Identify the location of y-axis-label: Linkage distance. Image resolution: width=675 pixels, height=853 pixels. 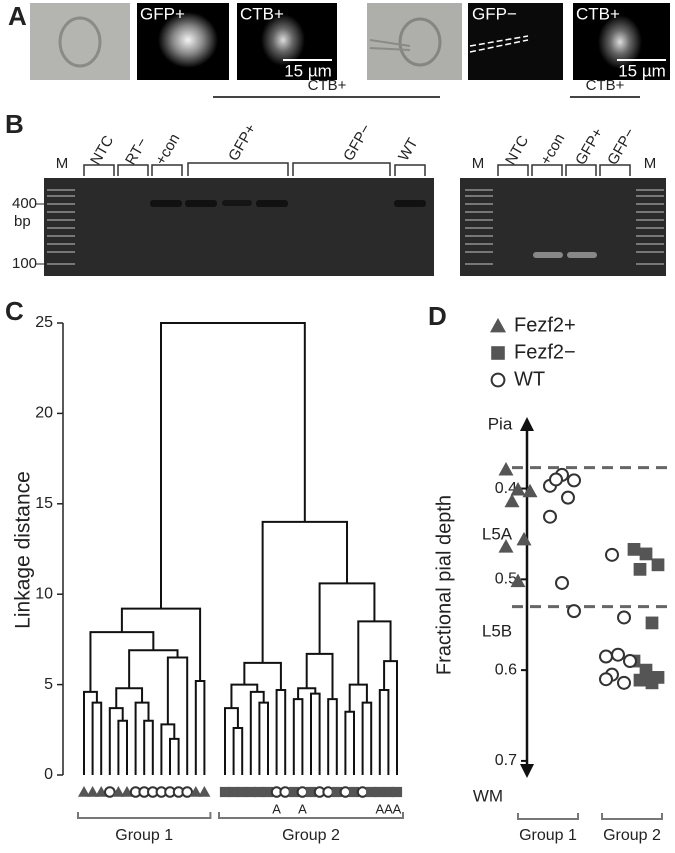
(23, 550).